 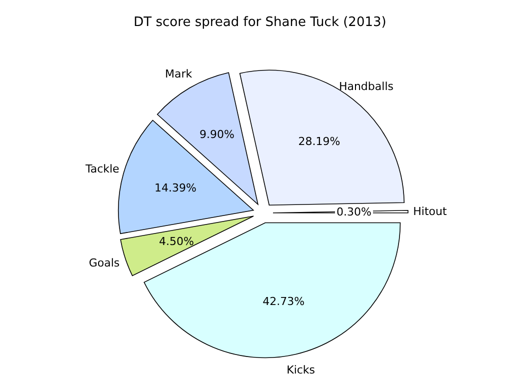 I want to click on slice-label: Hitout, so click(x=430, y=211).